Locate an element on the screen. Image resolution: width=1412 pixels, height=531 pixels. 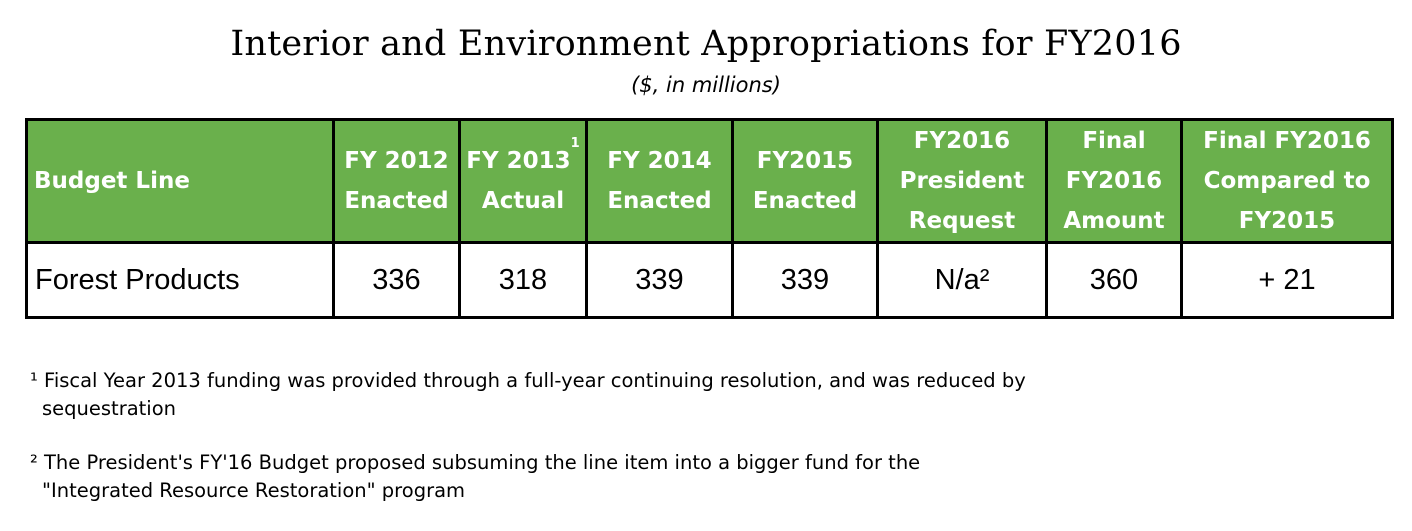
header-fy2015-line1: FY2015 is located at coordinates (805, 161).